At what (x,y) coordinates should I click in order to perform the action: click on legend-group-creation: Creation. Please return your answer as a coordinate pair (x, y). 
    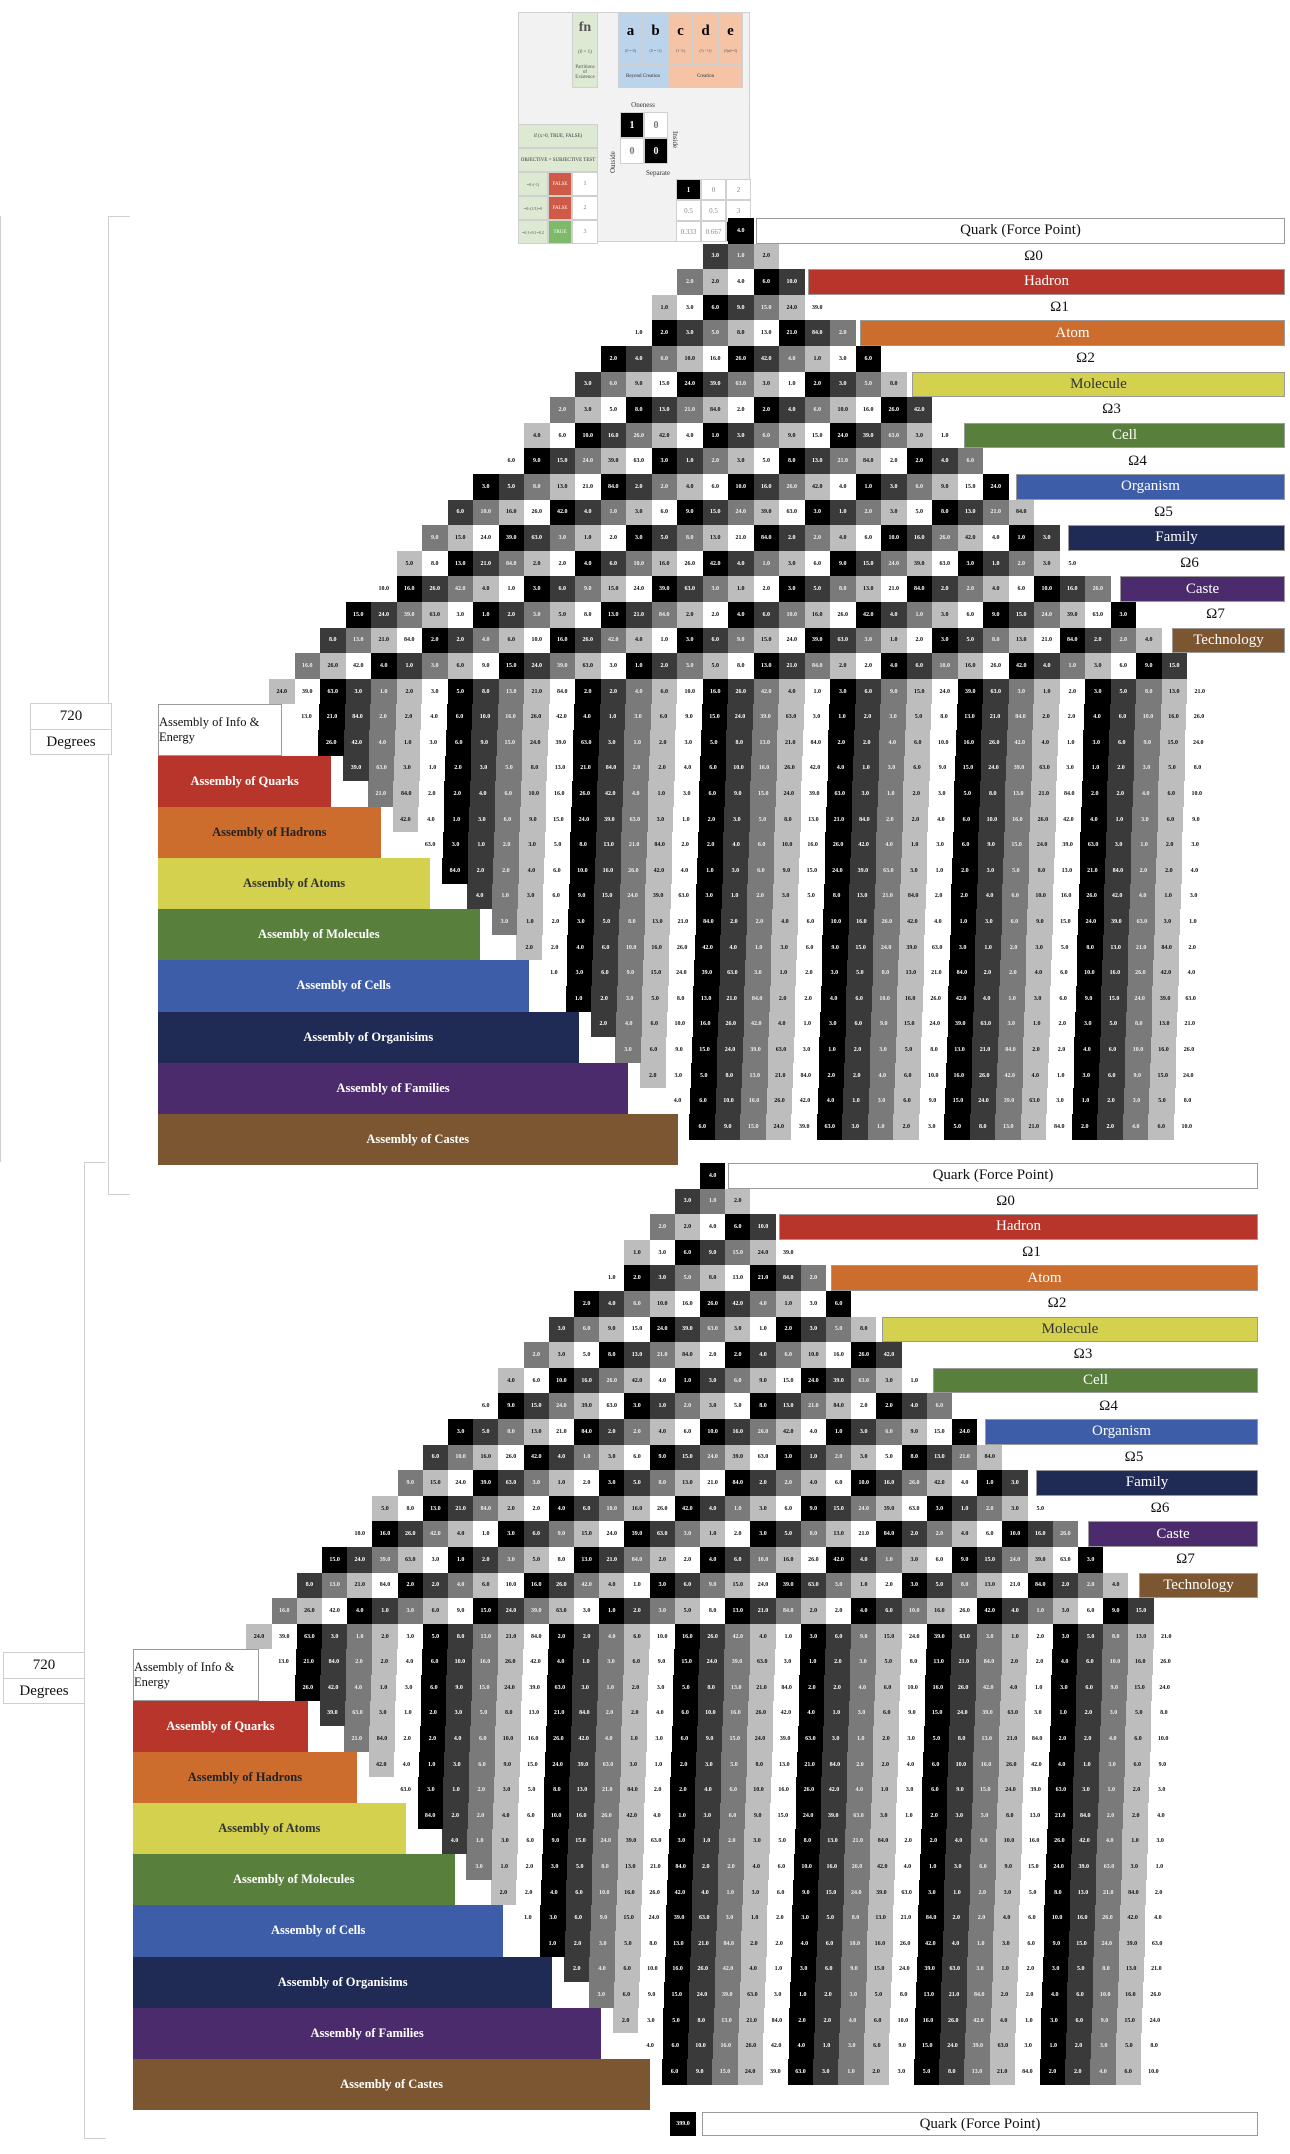
    Looking at the image, I should click on (705, 76).